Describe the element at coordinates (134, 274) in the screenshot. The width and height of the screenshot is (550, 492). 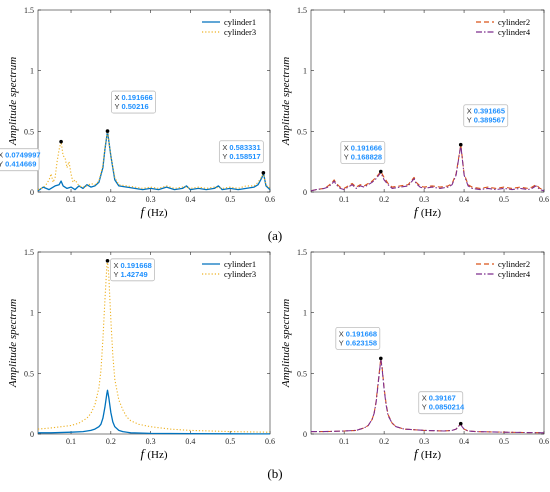
I see `datatip-y-value: 1.42749` at that location.